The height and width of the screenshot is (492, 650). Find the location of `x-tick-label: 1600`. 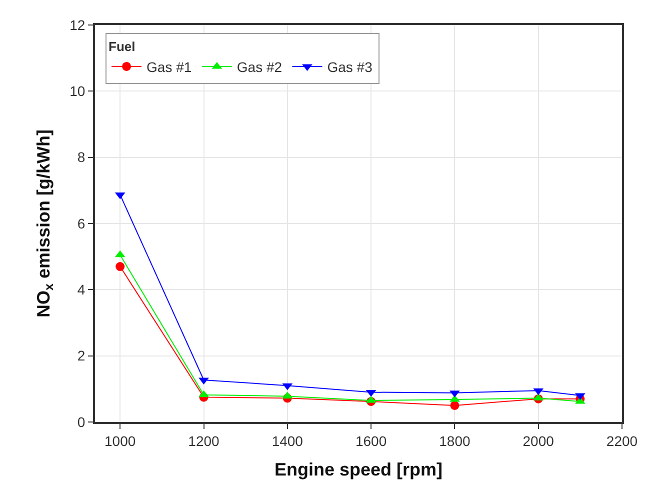

x-tick-label: 1600 is located at coordinates (371, 440).